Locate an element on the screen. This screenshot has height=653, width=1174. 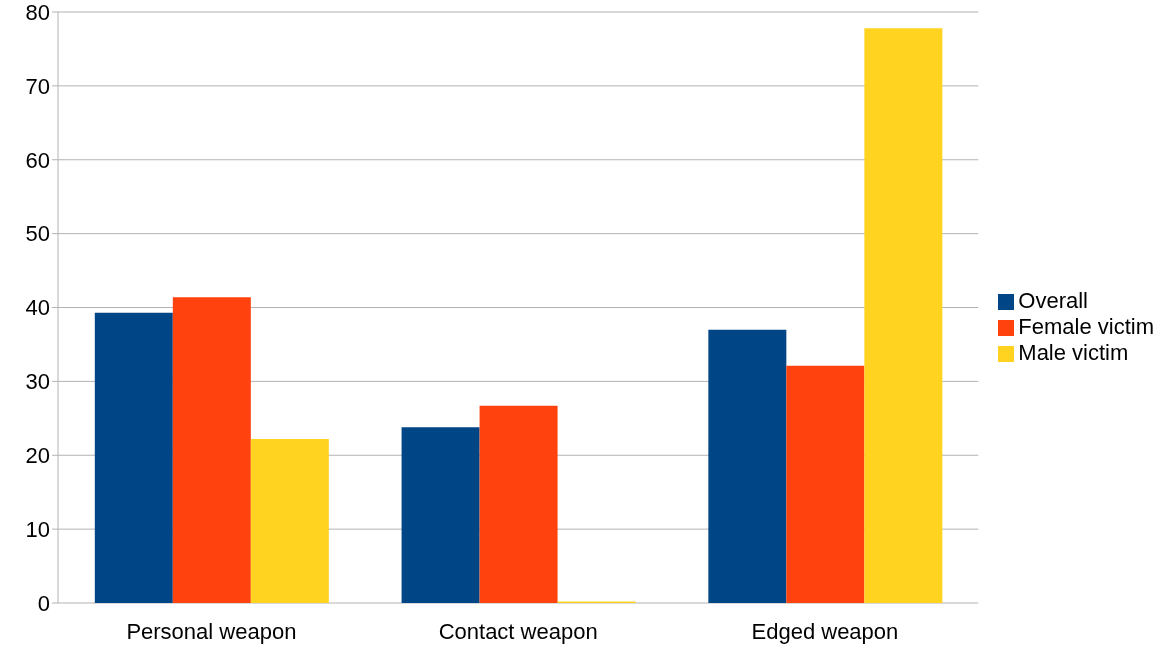
x-tick-label: Personal weapon is located at coordinates (211, 631).